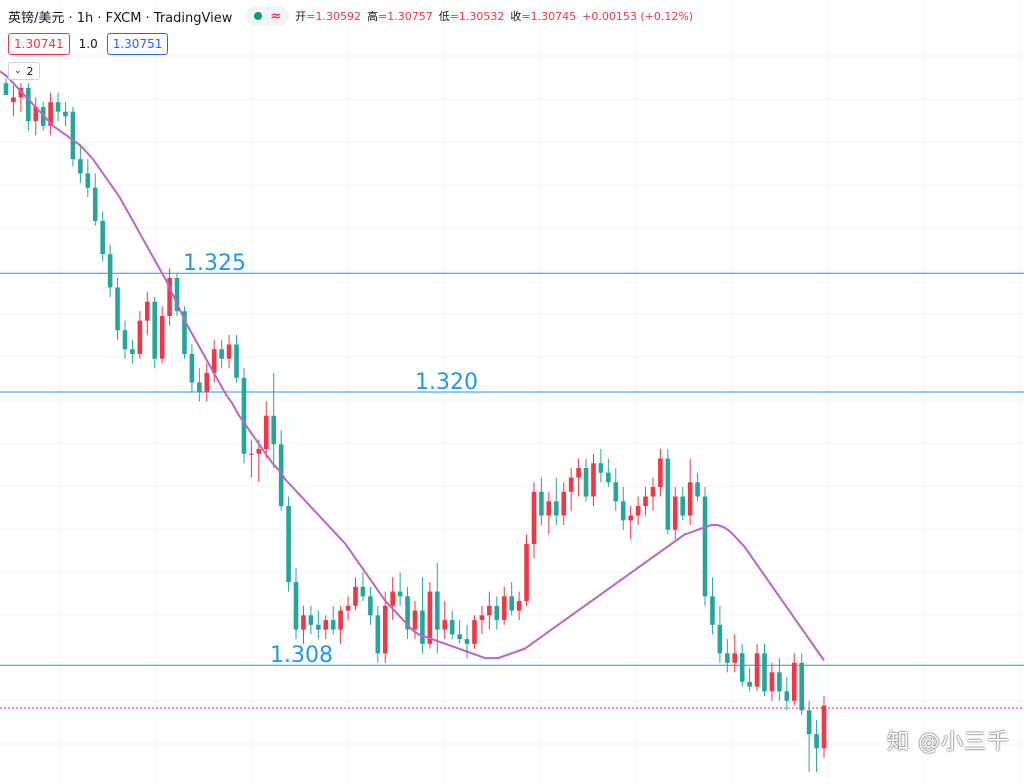 This screenshot has width=1024, height=784. I want to click on ohlc-value-1: =1.30757, so click(405, 16).